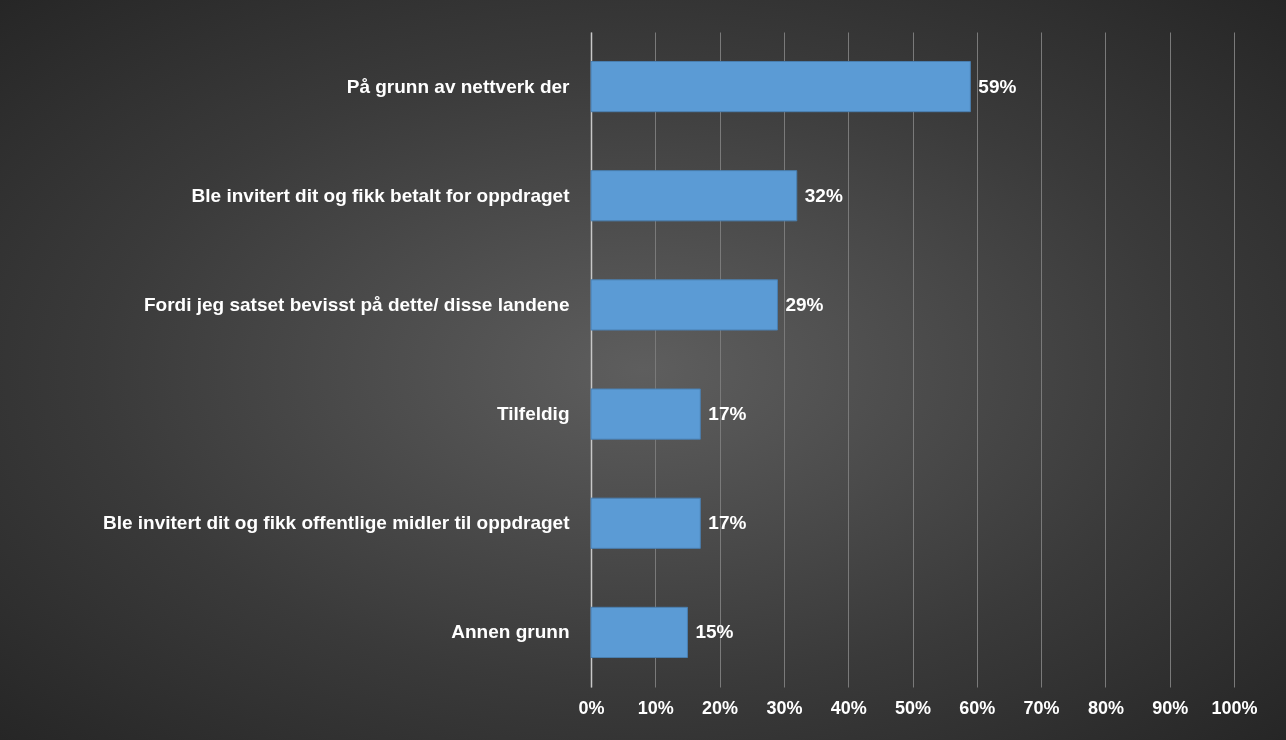  Describe the element at coordinates (1105, 707) in the screenshot. I see `x-tick-label: 80%` at that location.